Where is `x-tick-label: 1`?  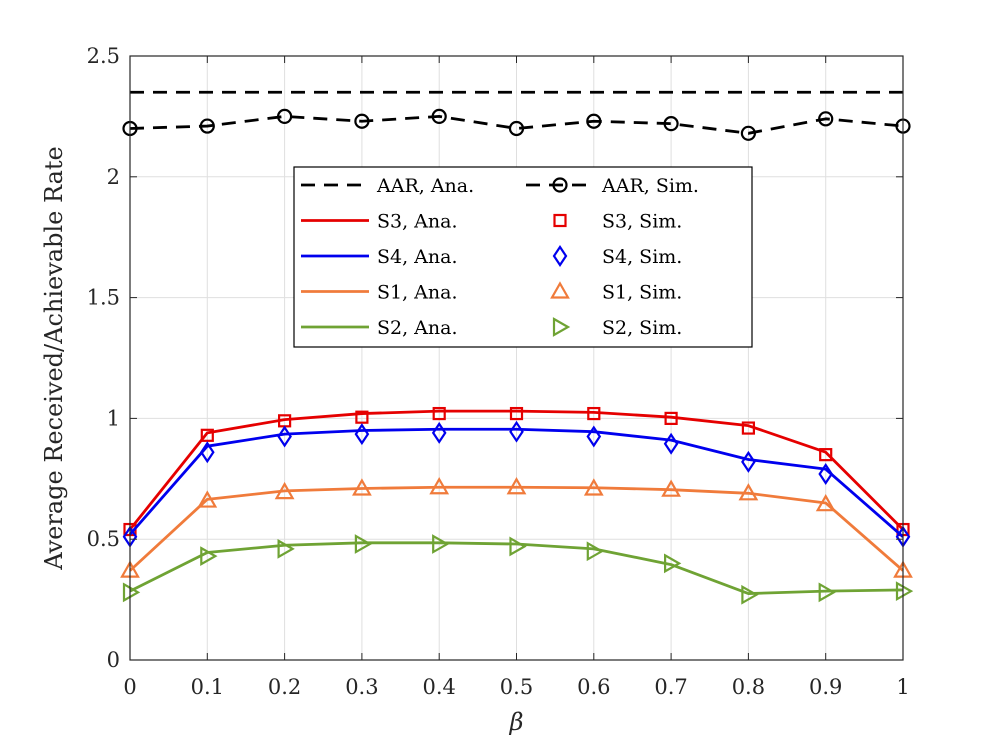 x-tick-label: 1 is located at coordinates (902, 687).